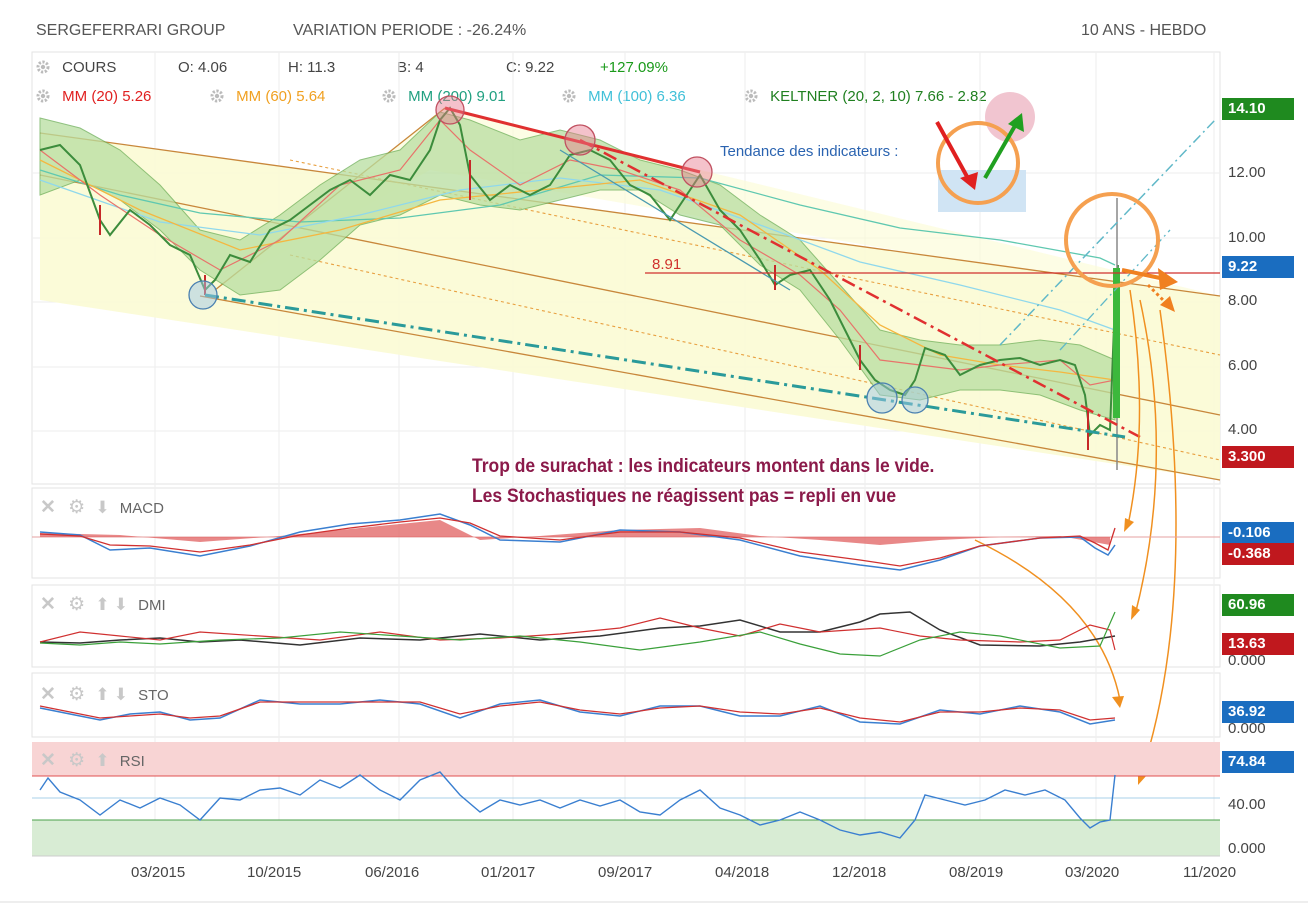  Describe the element at coordinates (1016, 122) in the screenshot. I see `up-arrow-icon` at that location.